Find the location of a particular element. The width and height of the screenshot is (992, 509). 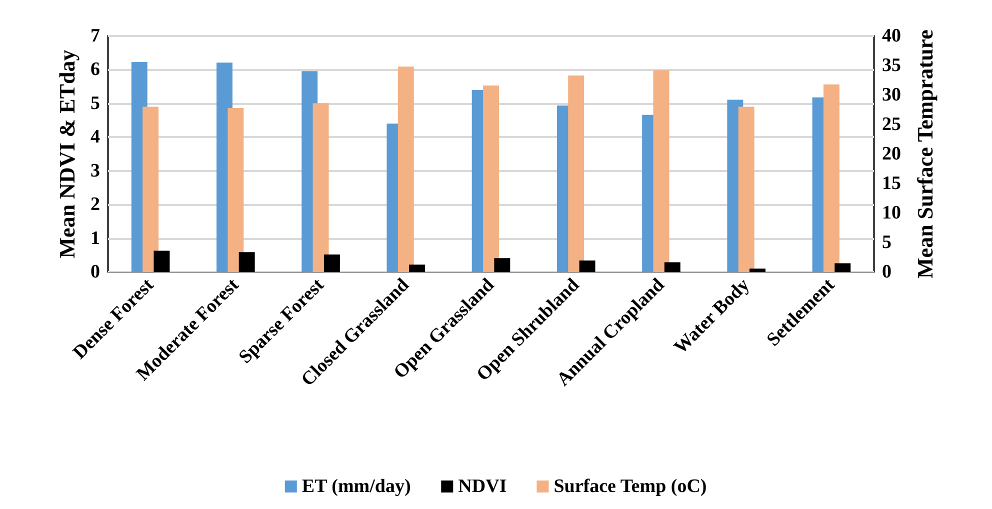

y2-tick-label: 20 is located at coordinates (891, 154).